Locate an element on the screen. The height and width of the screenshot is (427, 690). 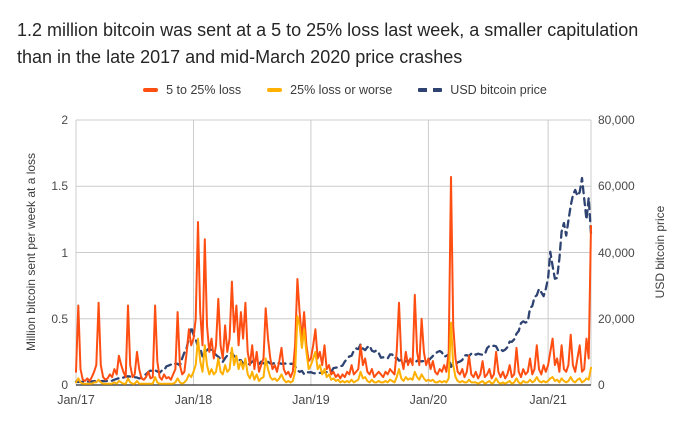
y-axis-right-tick: 80,000 is located at coordinates (616, 120).